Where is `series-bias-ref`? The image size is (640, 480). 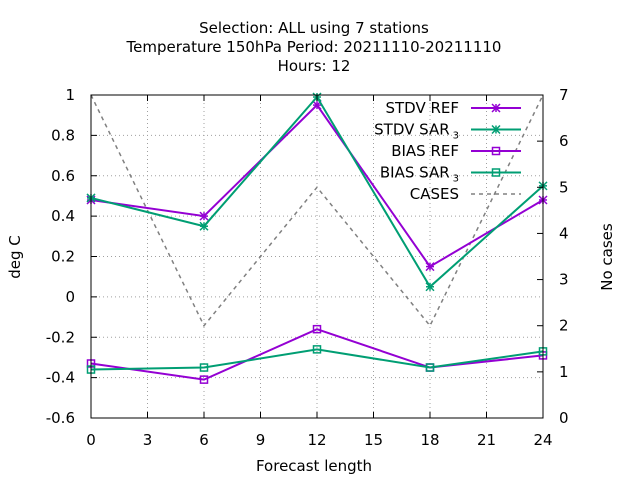 series-bias-ref is located at coordinates (317, 354).